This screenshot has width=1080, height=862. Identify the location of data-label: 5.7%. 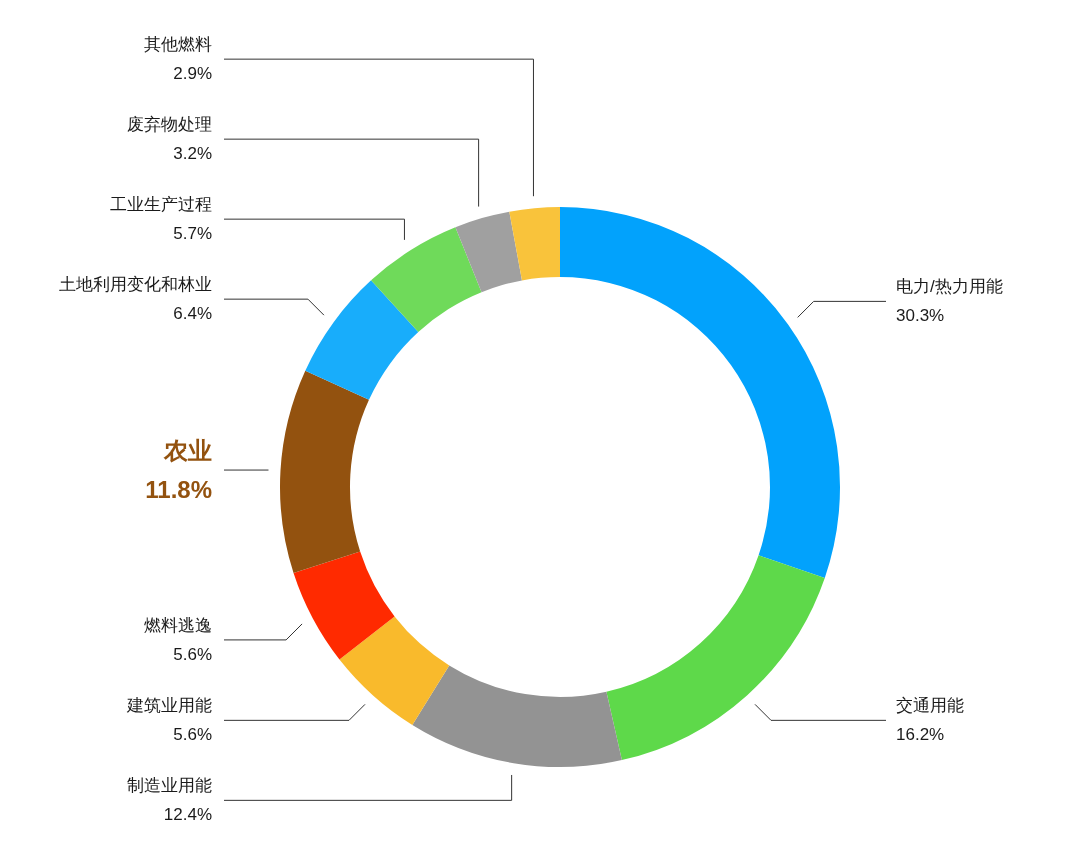
(192, 233).